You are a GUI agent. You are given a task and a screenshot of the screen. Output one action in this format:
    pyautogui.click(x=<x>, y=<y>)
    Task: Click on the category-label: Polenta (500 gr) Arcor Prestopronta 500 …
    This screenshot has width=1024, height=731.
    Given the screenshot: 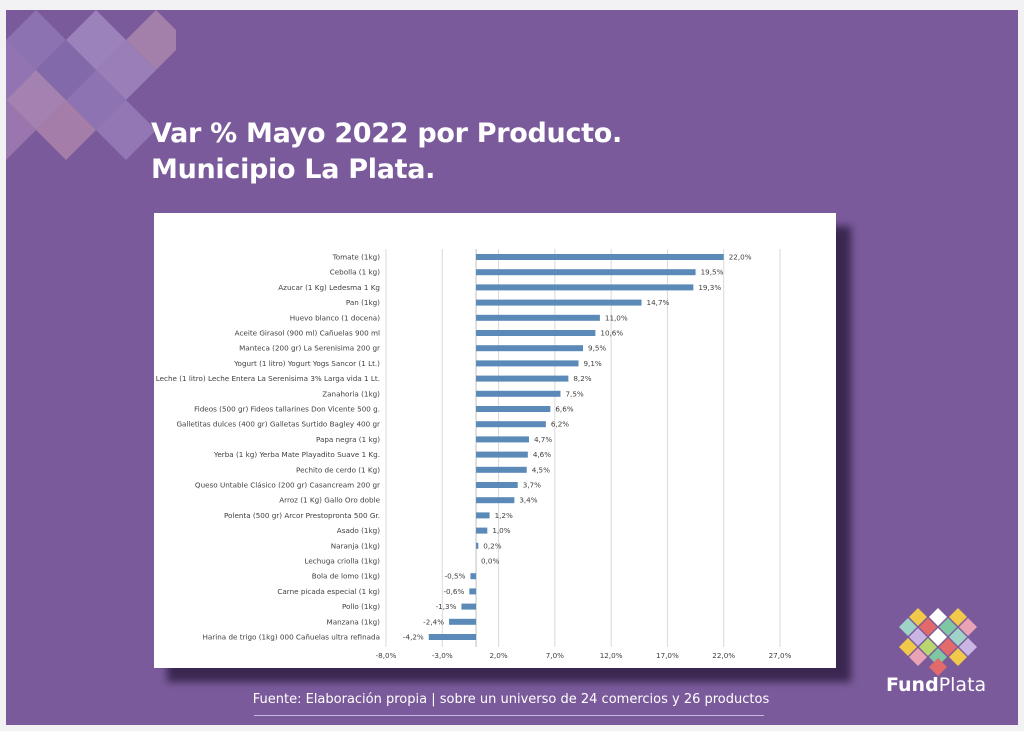 What is the action you would take?
    pyautogui.click(x=302, y=515)
    